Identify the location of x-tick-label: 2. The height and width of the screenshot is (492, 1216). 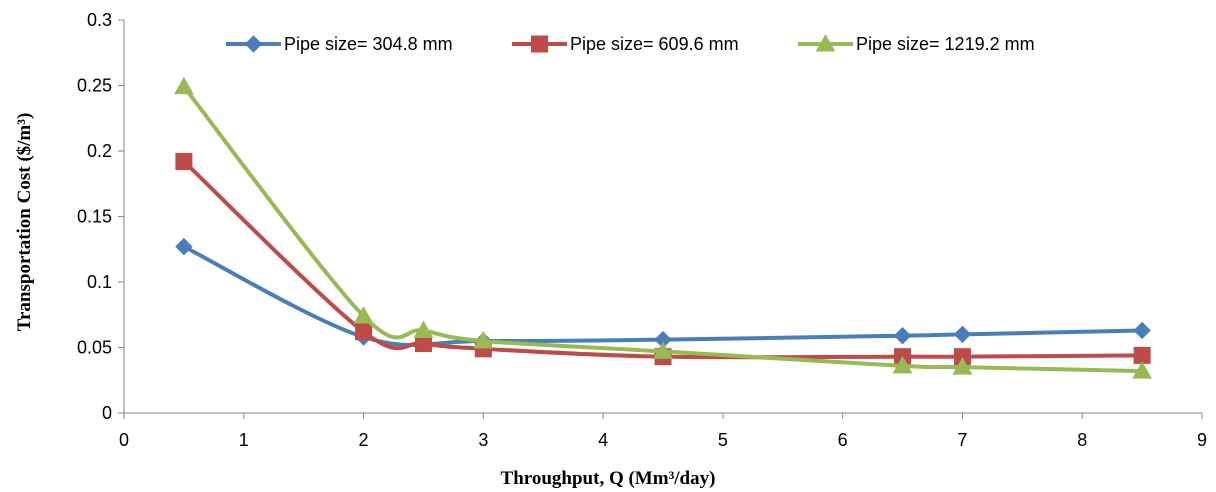
(364, 440).